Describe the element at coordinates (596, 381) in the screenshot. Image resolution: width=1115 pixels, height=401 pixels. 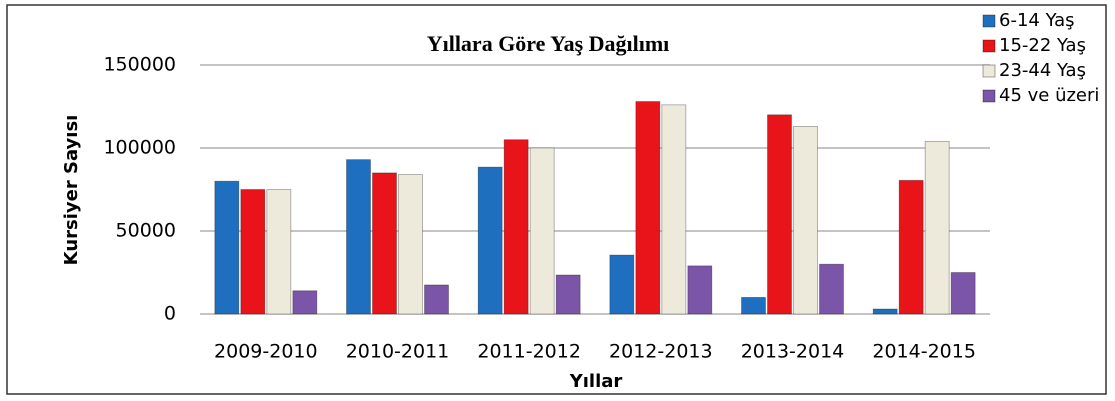
I see `x-axis-label: Yıllar` at that location.